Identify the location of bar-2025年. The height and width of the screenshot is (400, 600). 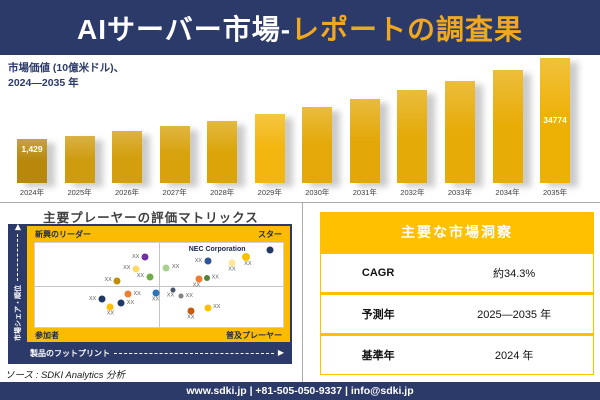
(79, 159).